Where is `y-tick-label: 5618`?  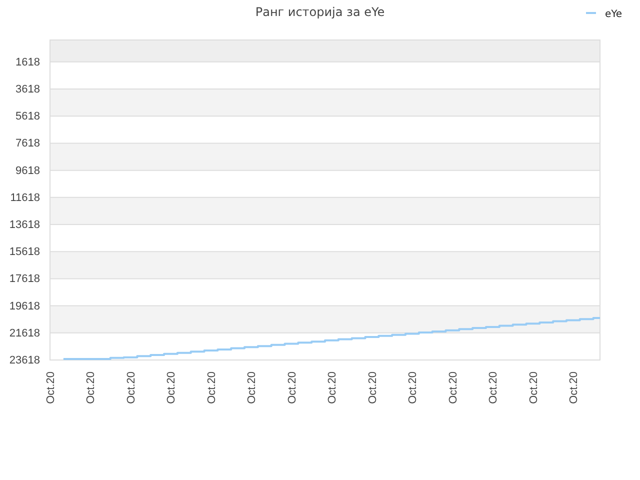
y-tick-label: 5618 is located at coordinates (28, 116).